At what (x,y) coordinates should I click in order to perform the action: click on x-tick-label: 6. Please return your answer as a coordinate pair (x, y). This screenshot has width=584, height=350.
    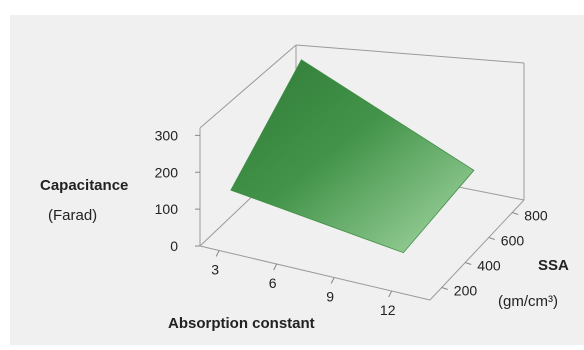
    Looking at the image, I should click on (273, 283).